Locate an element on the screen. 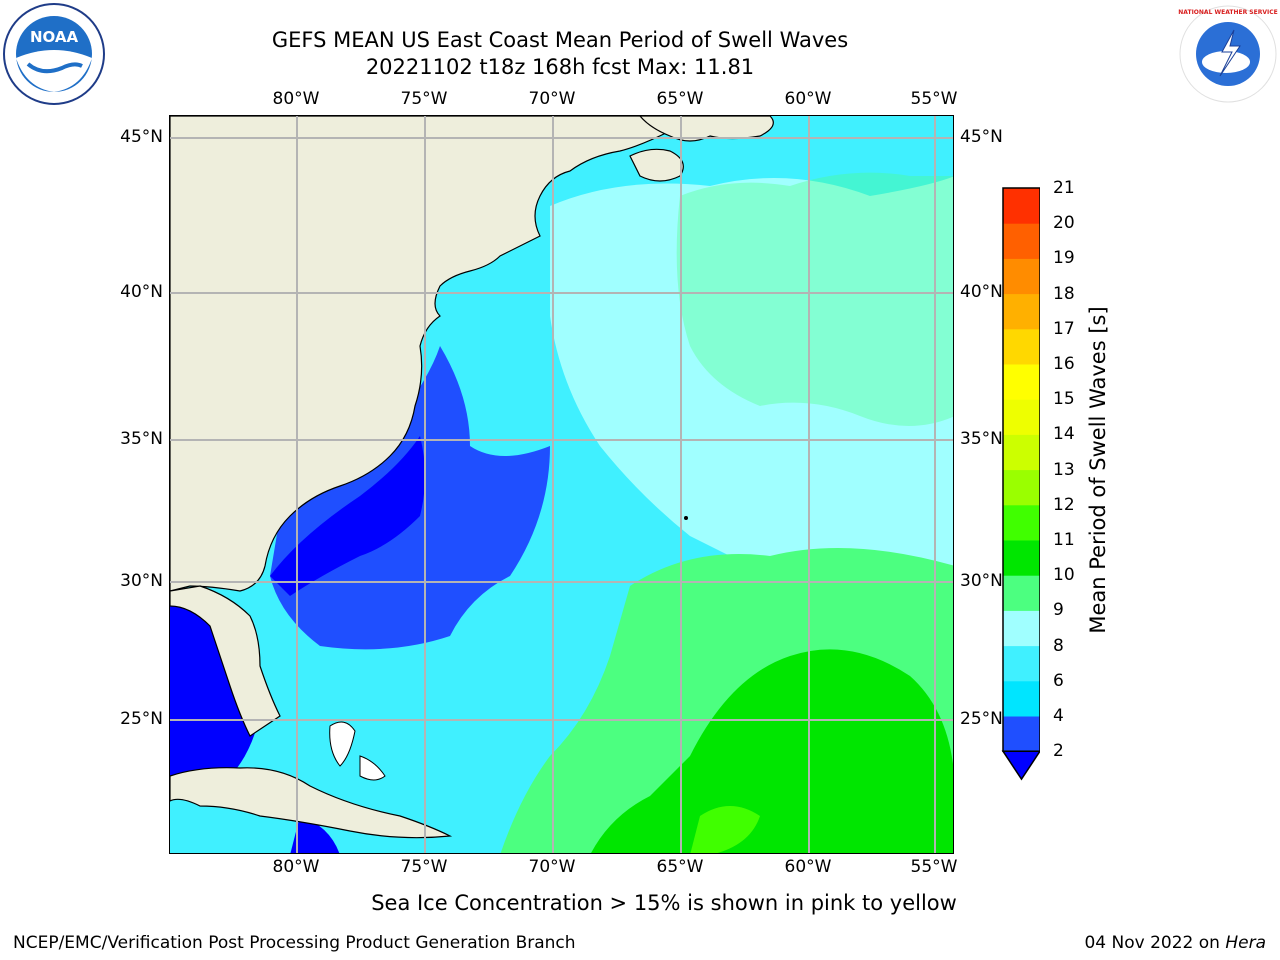 This screenshot has height=960, width=1280. colorbar-tick-label: 11 is located at coordinates (1064, 540).